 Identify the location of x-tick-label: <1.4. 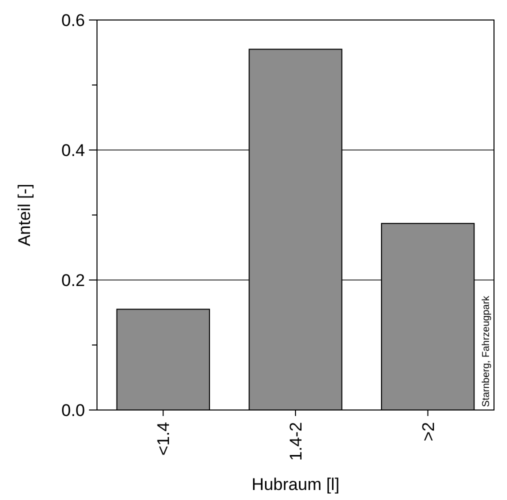
(164, 439).